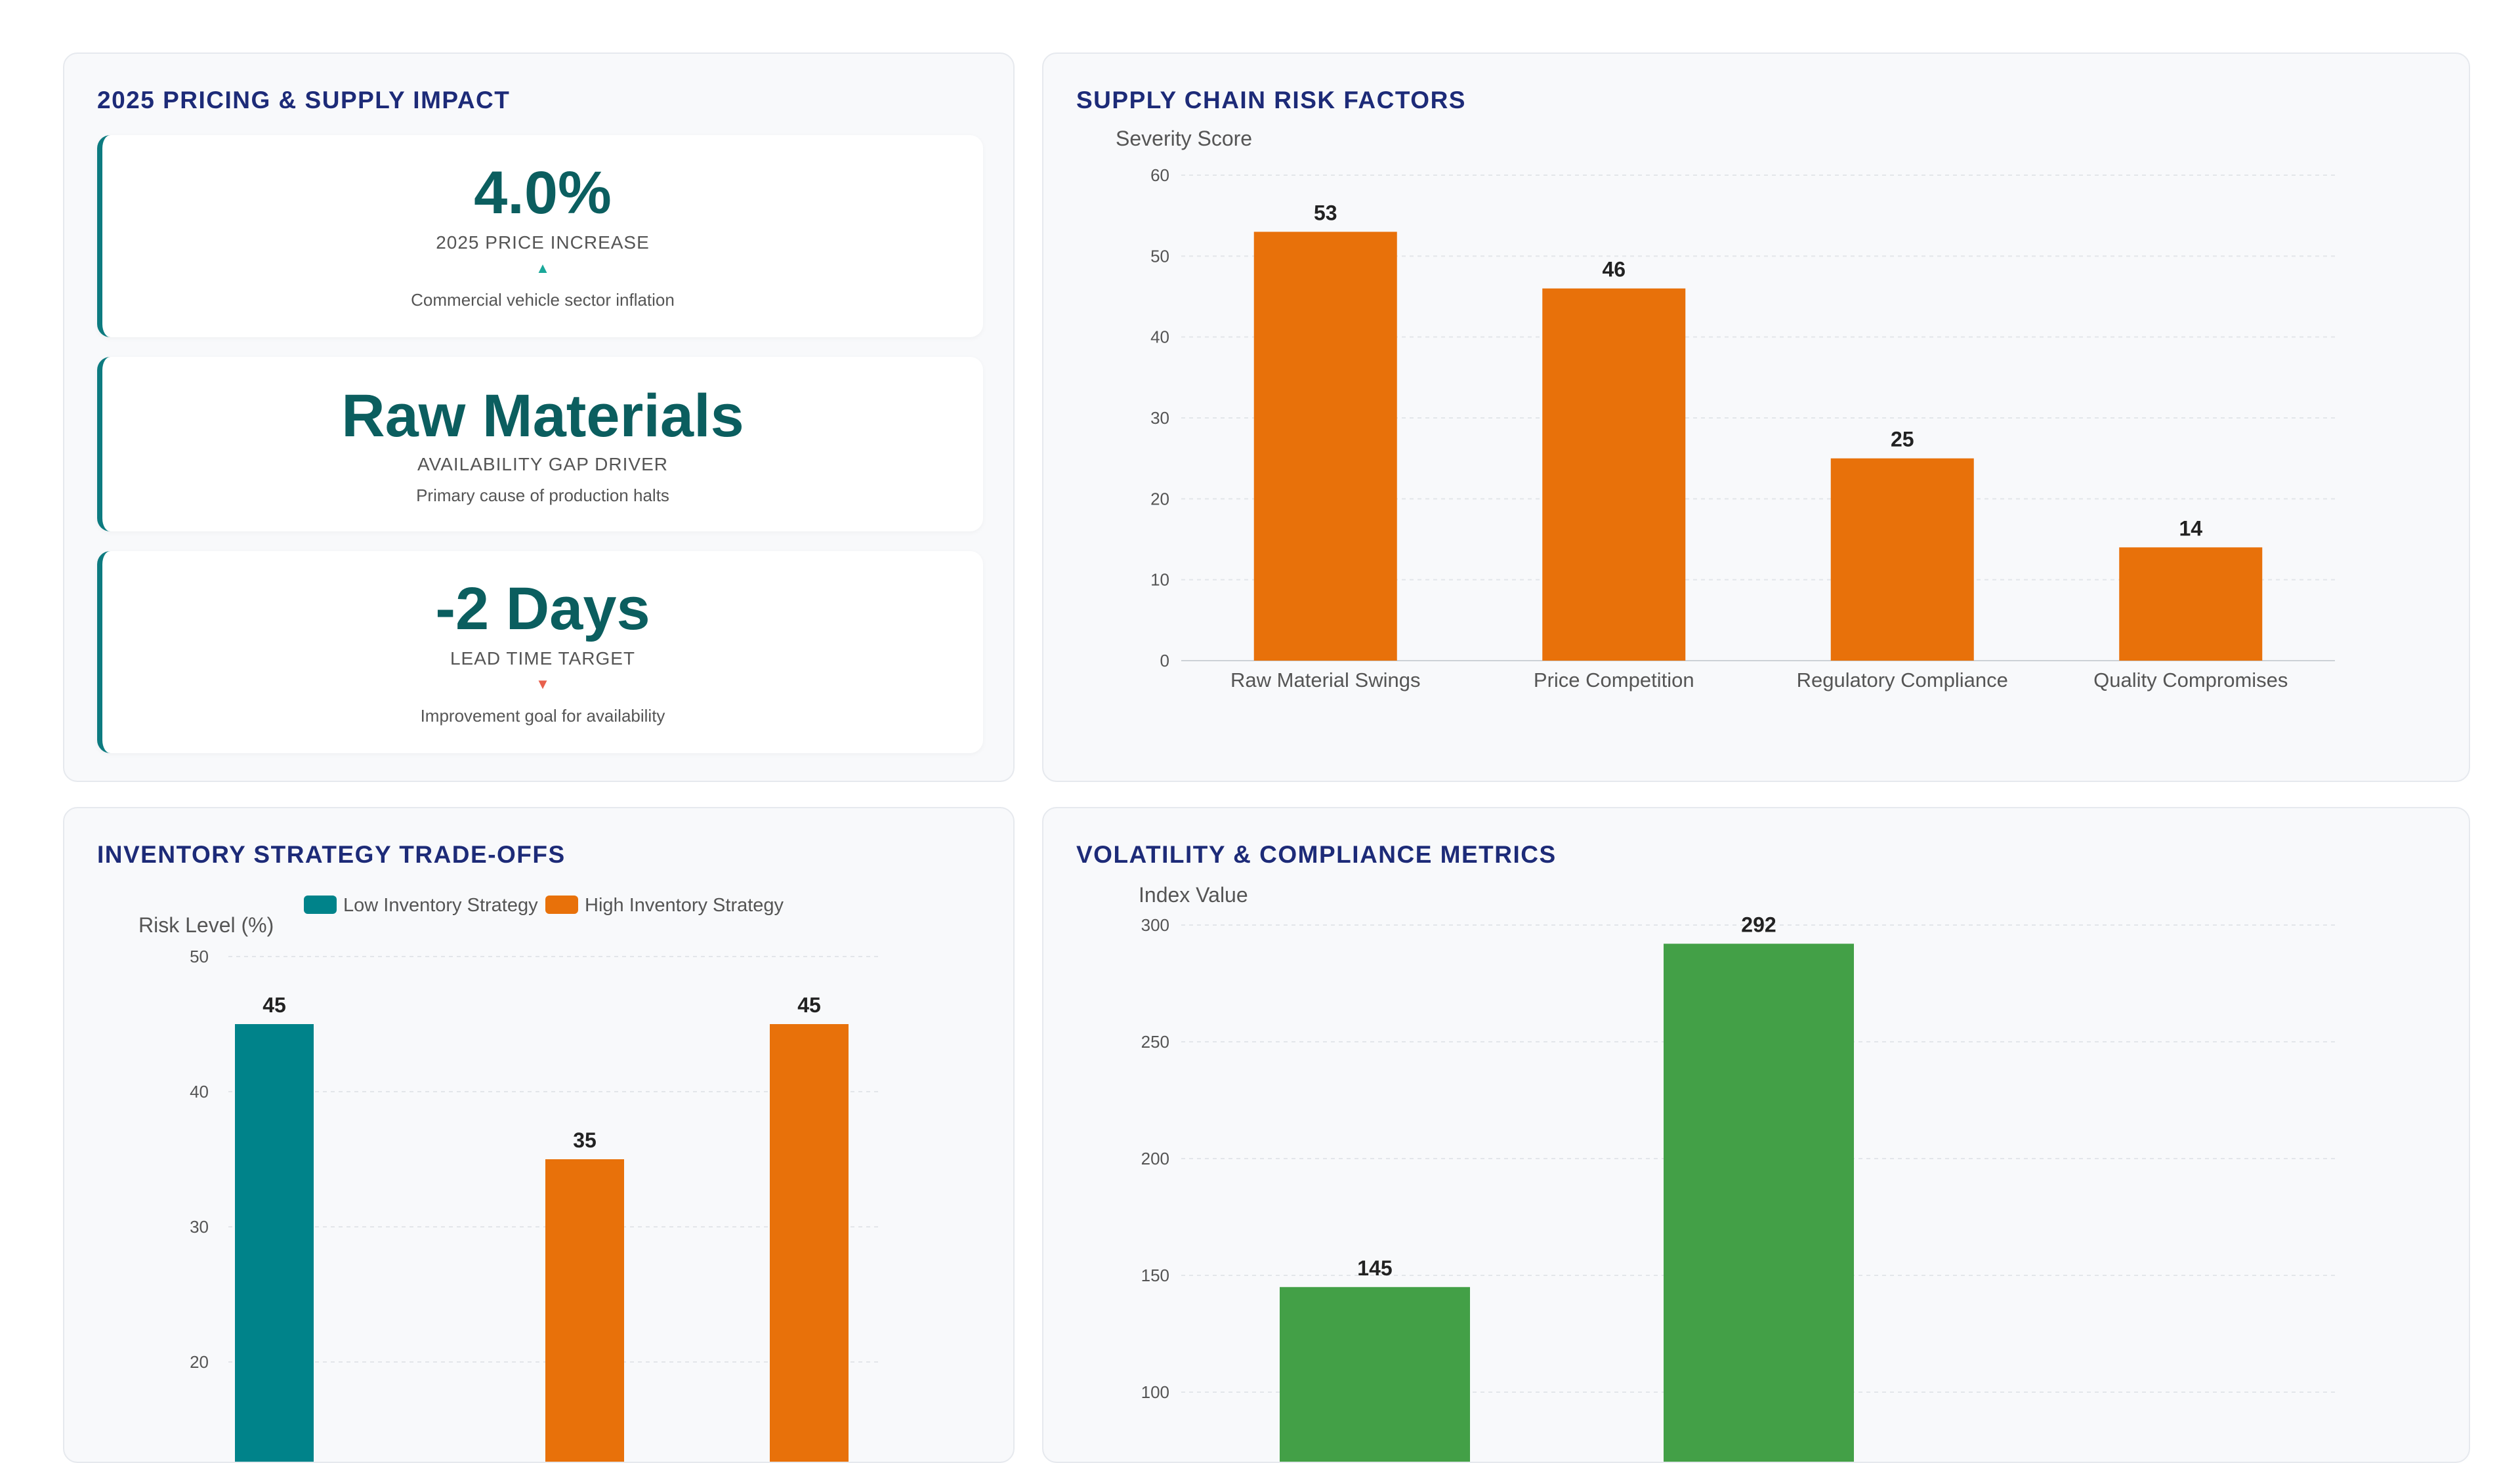 The image size is (2520, 1463). What do you see at coordinates (440, 906) in the screenshot?
I see `legend-label: Low Inventory Strategy` at bounding box center [440, 906].